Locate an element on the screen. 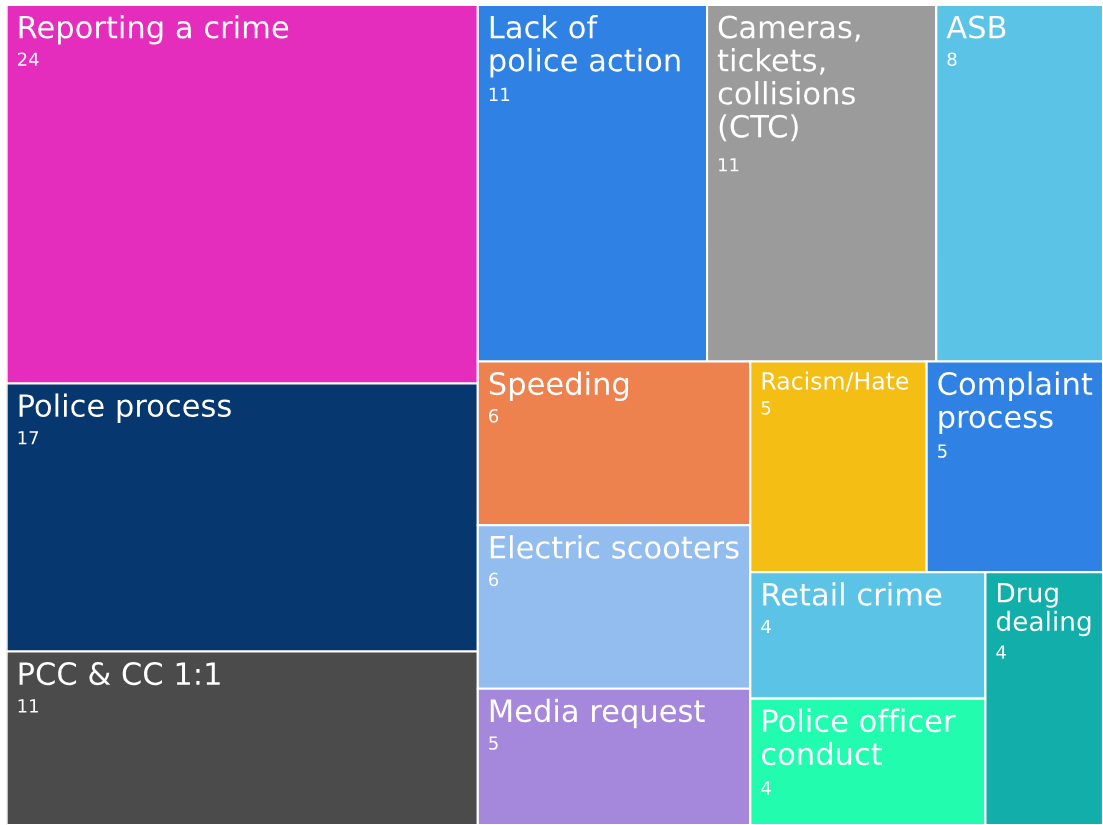  category-label: Racism/Hate is located at coordinates (835, 381).